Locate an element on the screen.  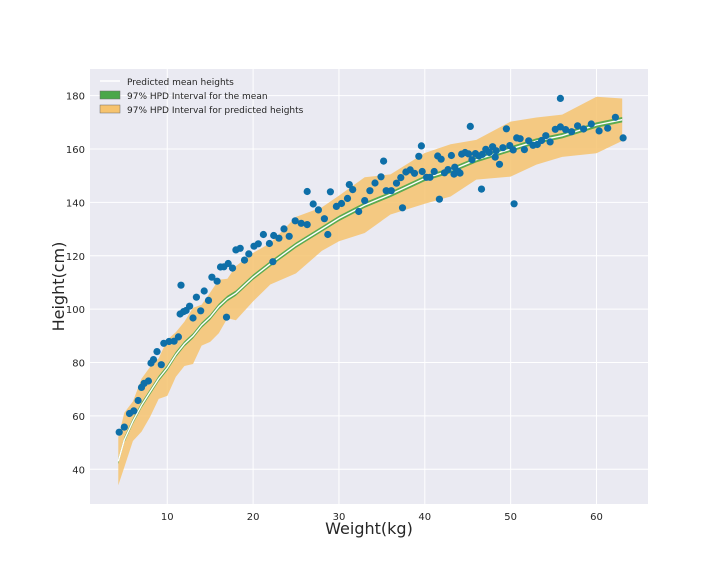
x-tick-label: 60 is located at coordinates (596, 517).